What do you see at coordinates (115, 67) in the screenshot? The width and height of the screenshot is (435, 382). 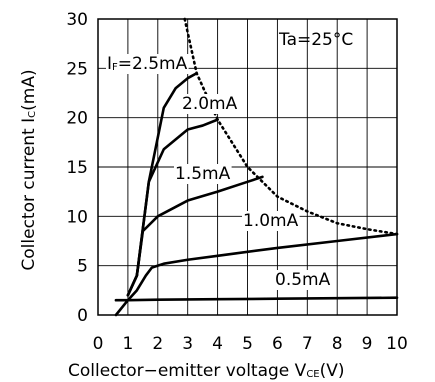 I see `series-label-sub: F` at bounding box center [115, 67].